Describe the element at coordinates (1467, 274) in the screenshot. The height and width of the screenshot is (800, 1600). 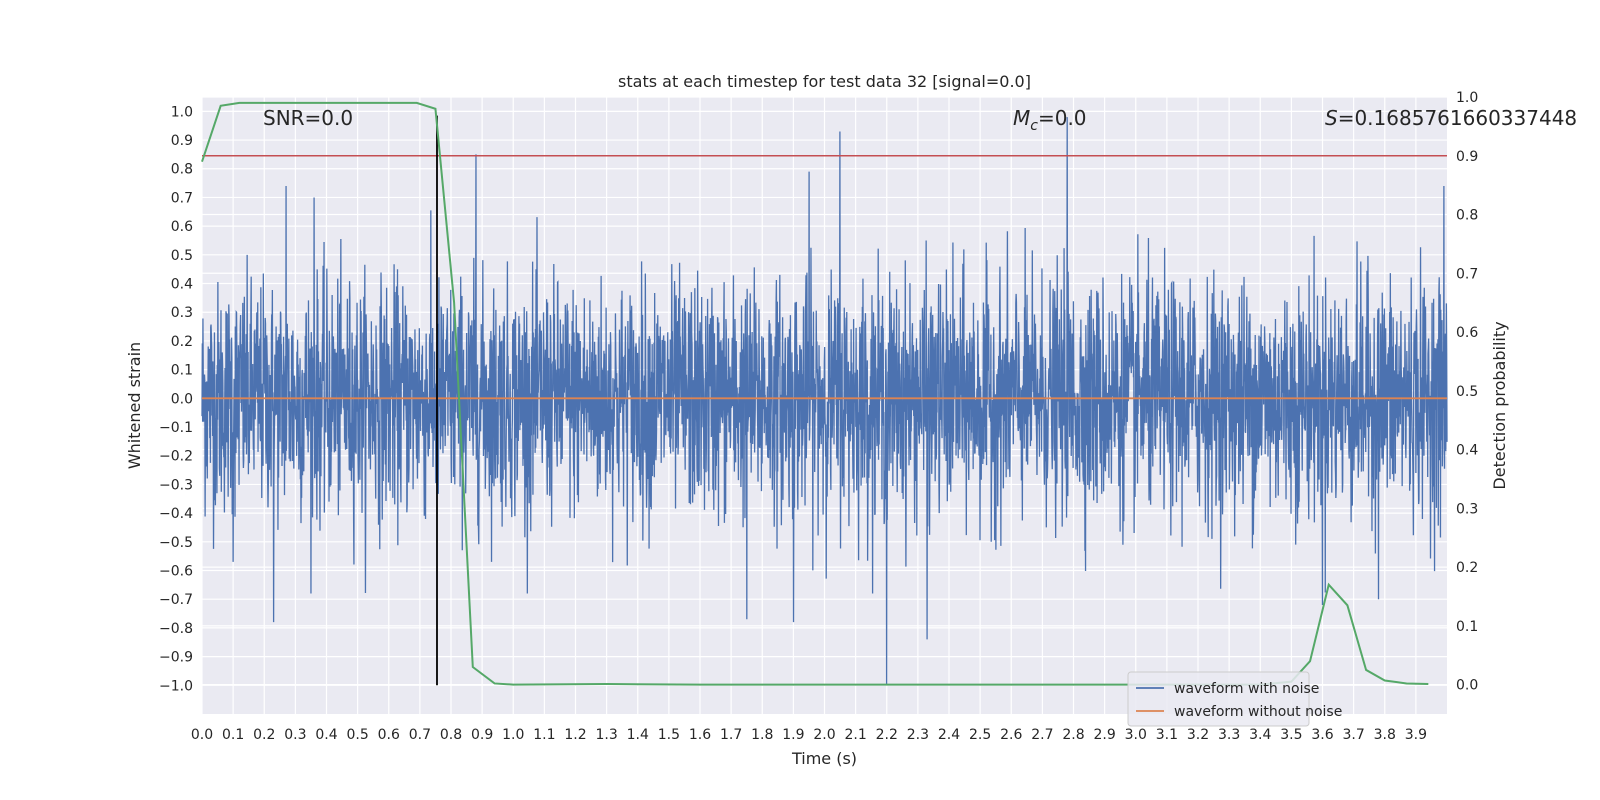
I see `y-right-tick-label: 0.7` at that location.